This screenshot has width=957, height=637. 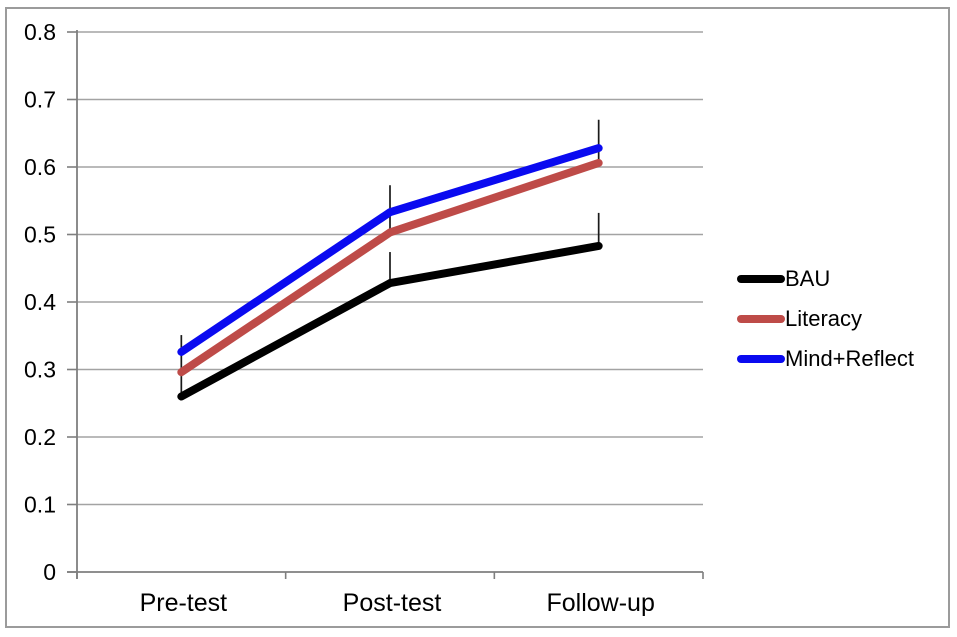 I want to click on legend-swatch-mind-reflect, so click(x=761, y=359).